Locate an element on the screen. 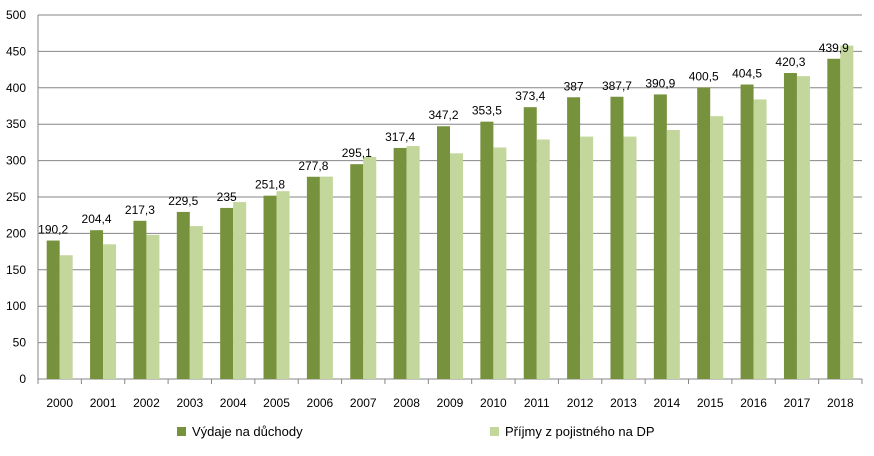  bar-s1-2018 is located at coordinates (847, 212).